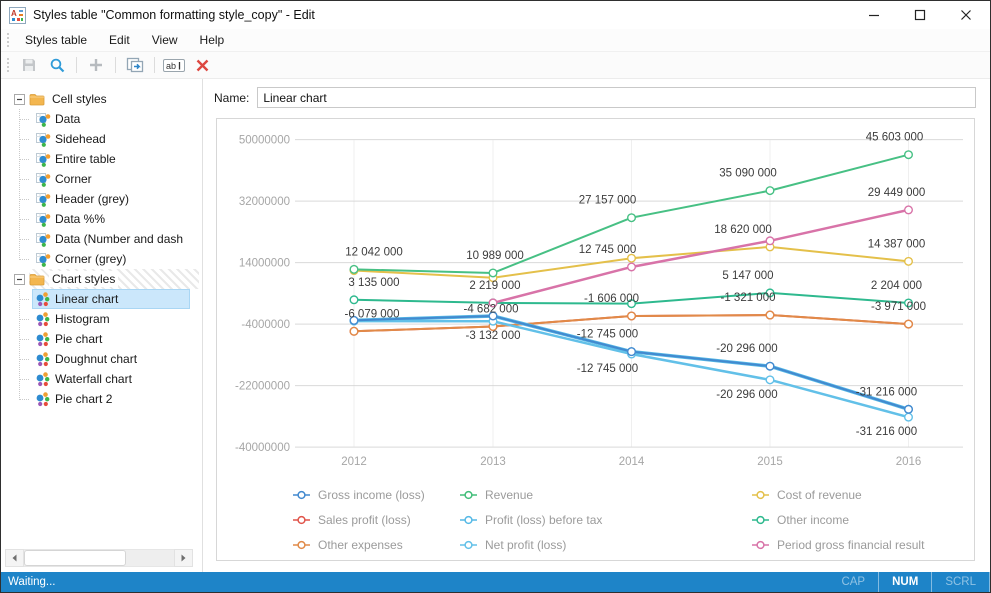 Image resolution: width=991 pixels, height=593 pixels. Describe the element at coordinates (101, 259) in the screenshot. I see `tree-item-corner-grey: Corner (grey)` at that location.